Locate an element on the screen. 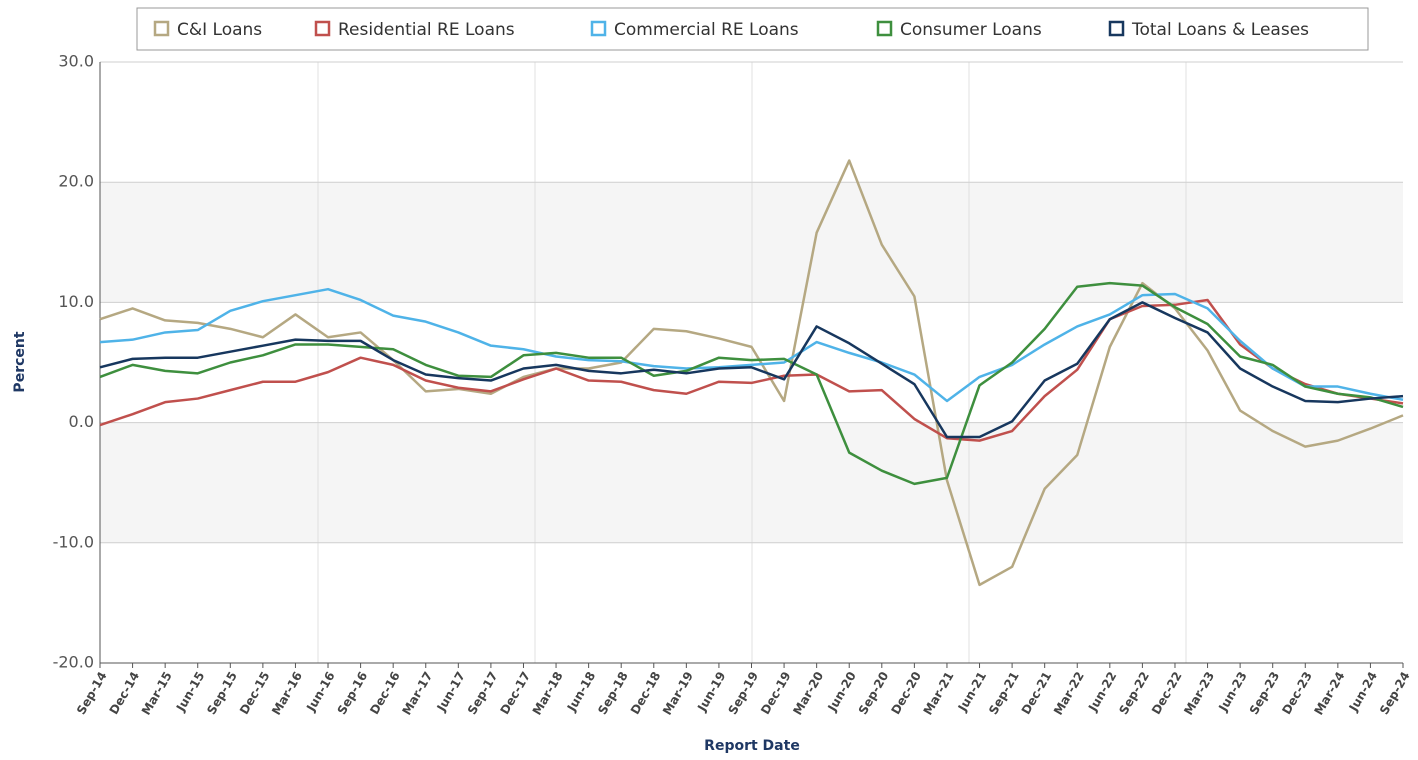 This screenshot has height=760, width=1418. x-tick-label: Jun-20 is located at coordinates (842, 691).